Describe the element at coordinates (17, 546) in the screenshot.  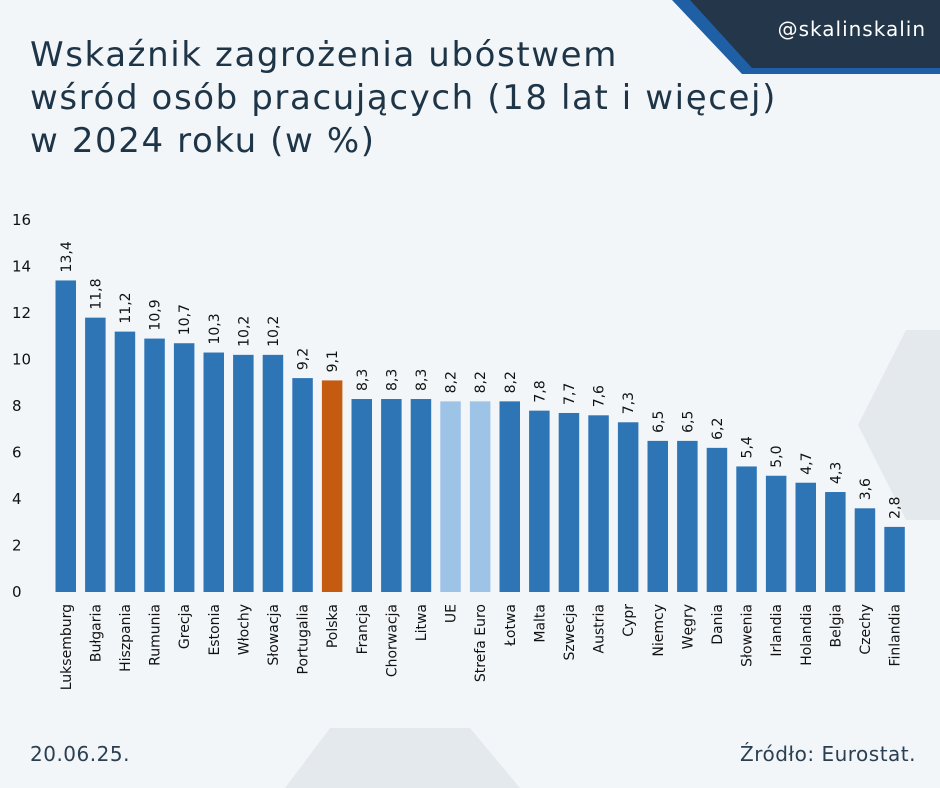
I see `y-tick-label: 2` at that location.